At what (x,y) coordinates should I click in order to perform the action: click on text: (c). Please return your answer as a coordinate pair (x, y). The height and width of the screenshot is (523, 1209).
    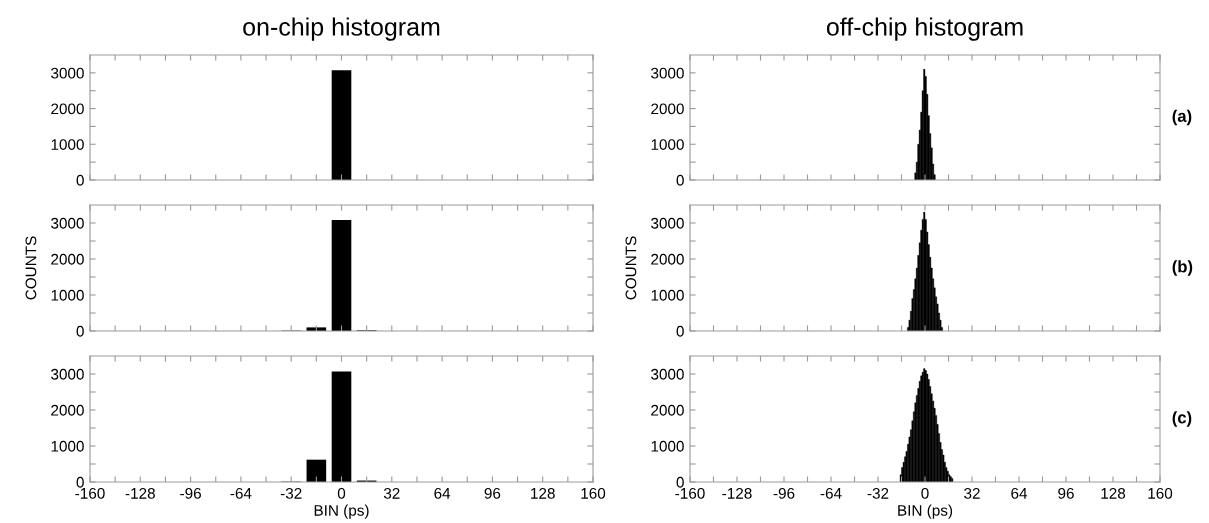
    Looking at the image, I should click on (1182, 419).